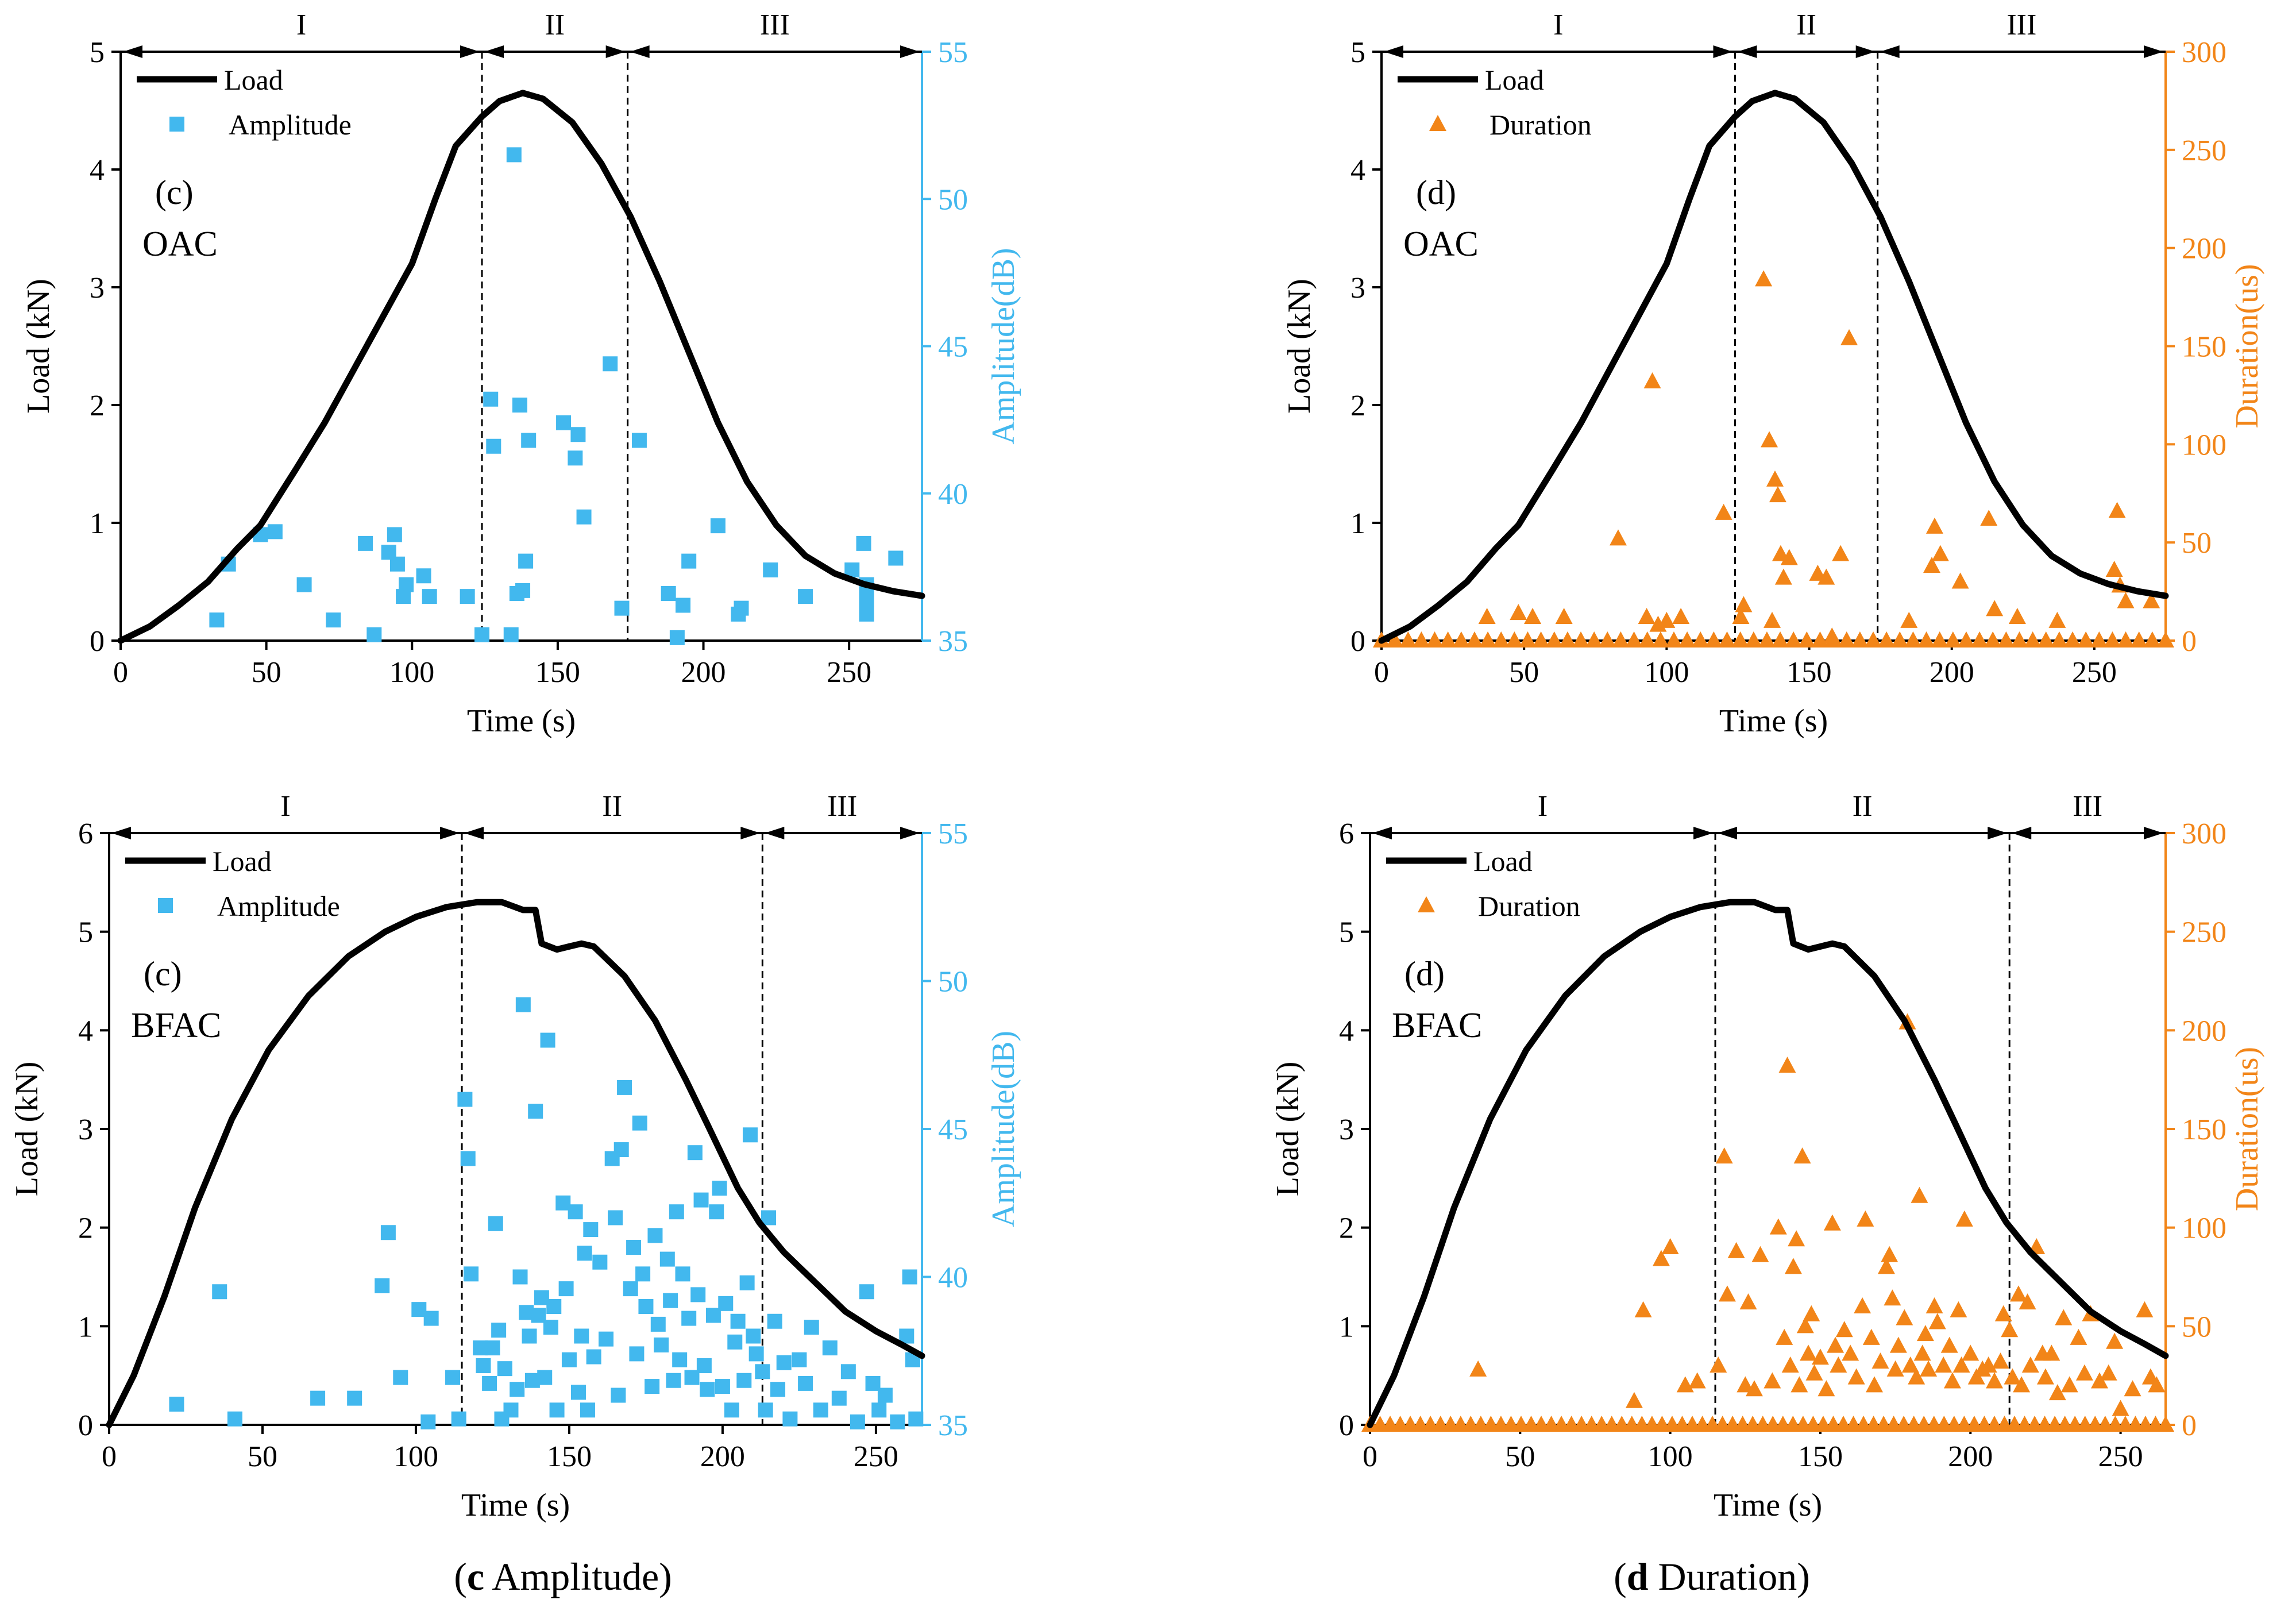 This screenshot has height=1611, width=2296. I want to click on x-tick-label: 100, so click(1670, 1456).